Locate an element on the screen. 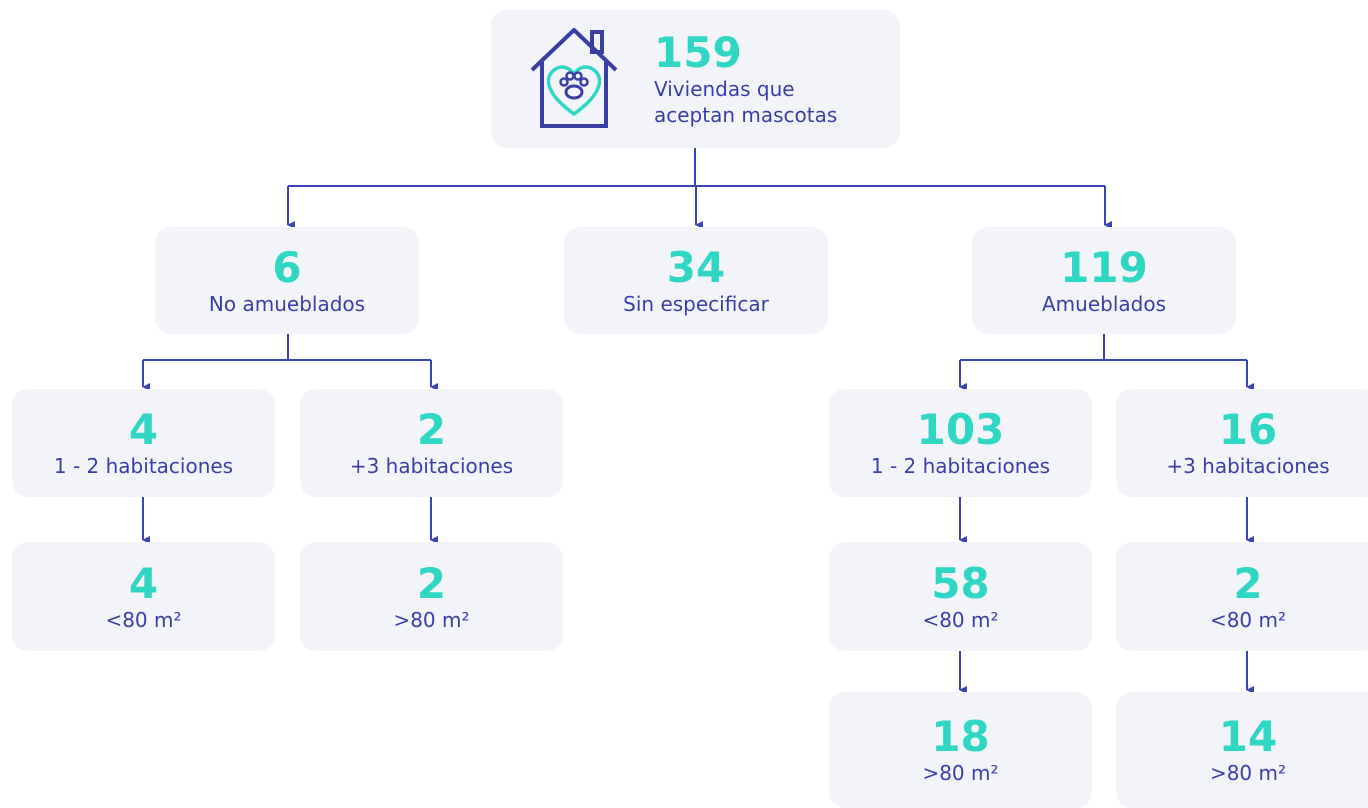 This screenshot has width=1368, height=808. node-box: 14 >80 m² is located at coordinates (1242, 750).